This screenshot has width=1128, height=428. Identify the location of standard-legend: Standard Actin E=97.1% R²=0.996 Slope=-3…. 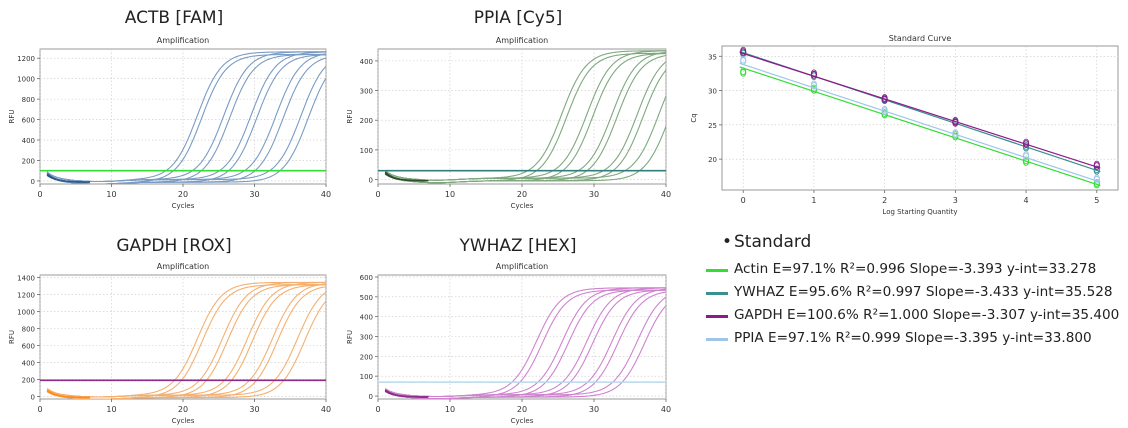
(916, 292).